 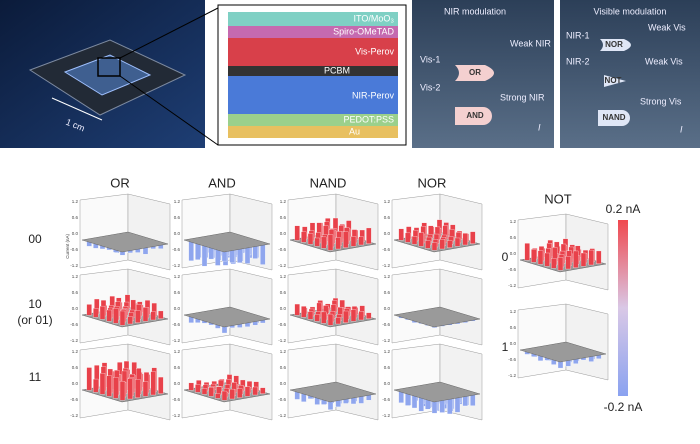 I want to click on column-header: NAND, so click(x=328, y=182).